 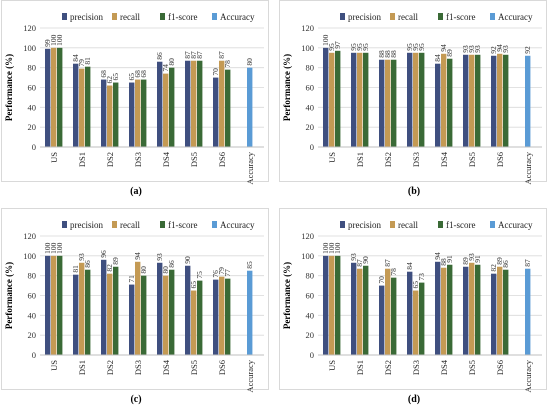 What do you see at coordinates (103, 254) in the screenshot?
I see `data-label: 96` at bounding box center [103, 254].